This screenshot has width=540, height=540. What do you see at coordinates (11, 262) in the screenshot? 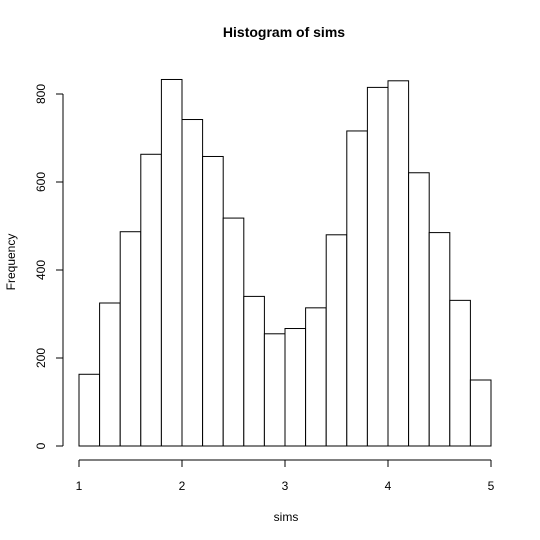
I see `y-axis-label: Frequency` at bounding box center [11, 262].